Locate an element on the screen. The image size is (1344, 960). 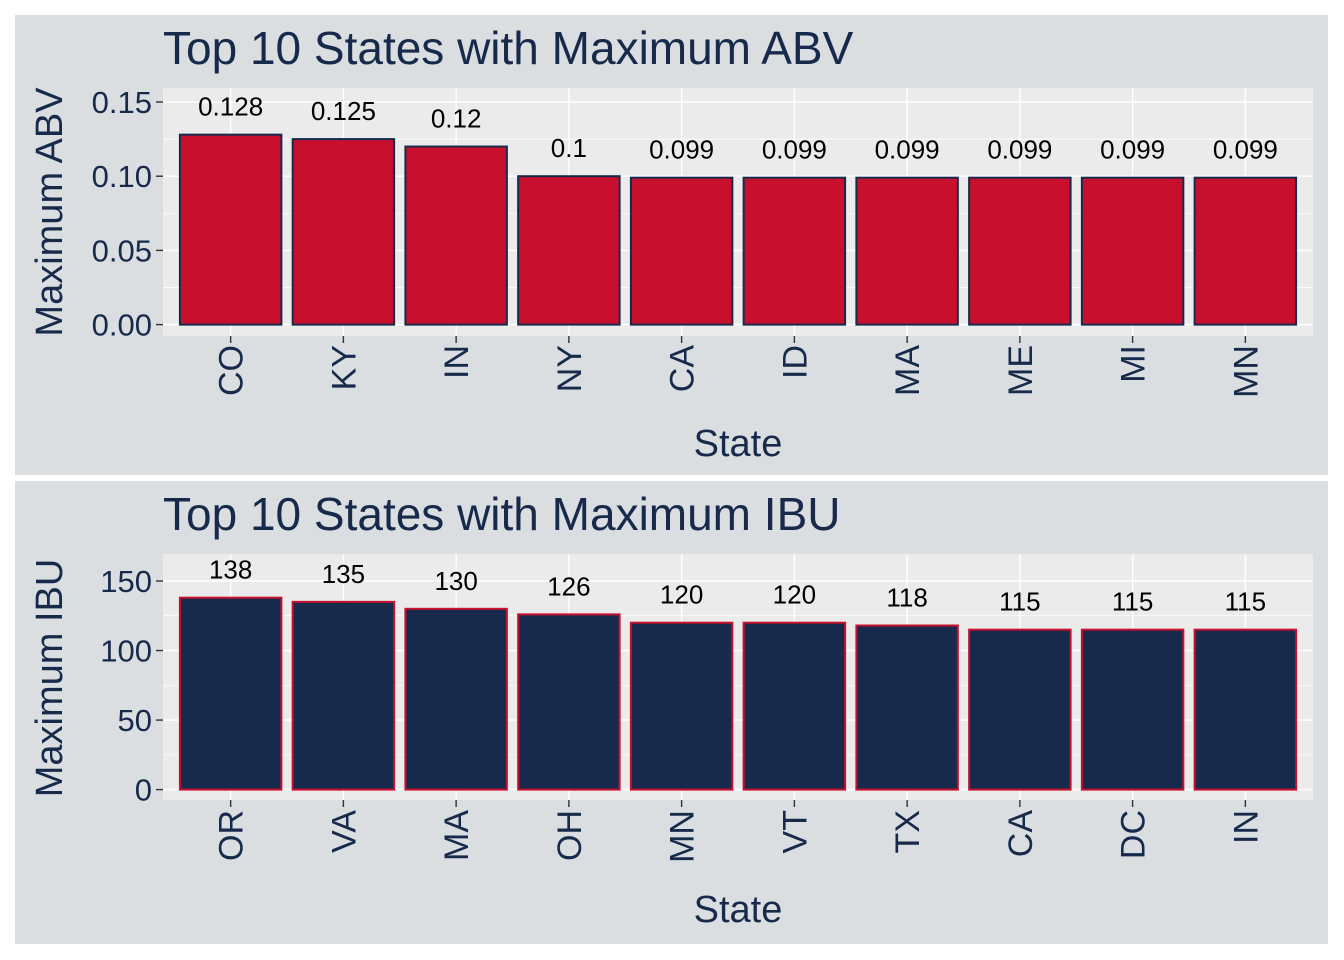
ibu-x-tick-label: CA is located at coordinates (1021, 834).